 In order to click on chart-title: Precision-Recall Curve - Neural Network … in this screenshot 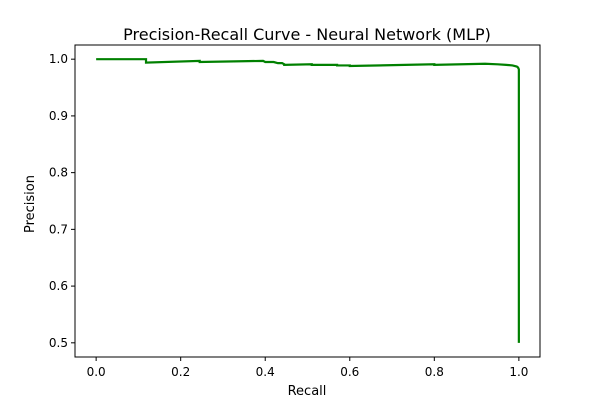, I will do `click(307, 34)`.